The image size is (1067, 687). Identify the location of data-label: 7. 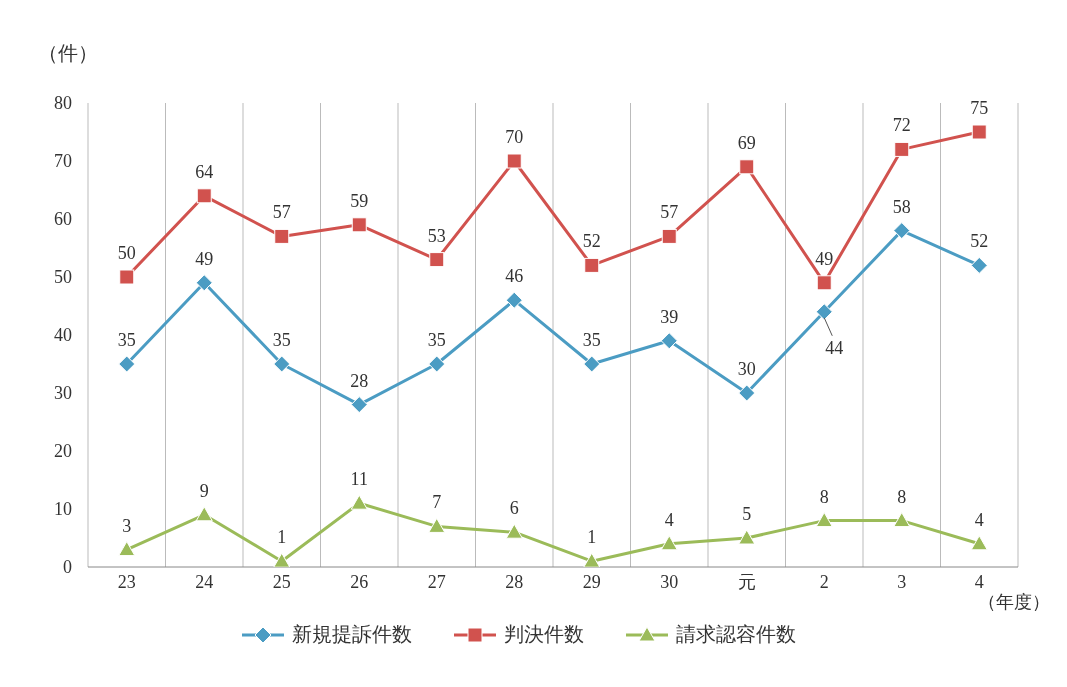
(437, 502).